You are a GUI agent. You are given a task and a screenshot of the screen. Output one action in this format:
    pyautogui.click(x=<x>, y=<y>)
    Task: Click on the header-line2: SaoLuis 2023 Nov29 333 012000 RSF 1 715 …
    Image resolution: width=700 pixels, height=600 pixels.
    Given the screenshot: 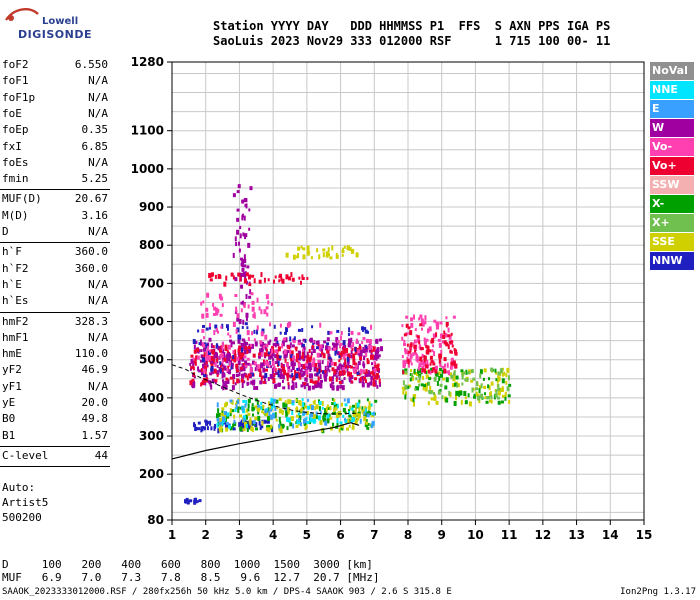 What is the action you would take?
    pyautogui.click(x=412, y=41)
    